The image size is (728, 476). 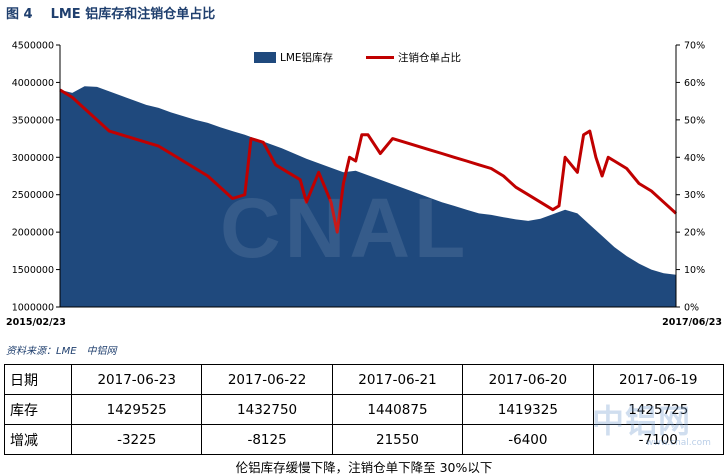 I want to click on right-tick-label: 10%, so click(x=694, y=270).